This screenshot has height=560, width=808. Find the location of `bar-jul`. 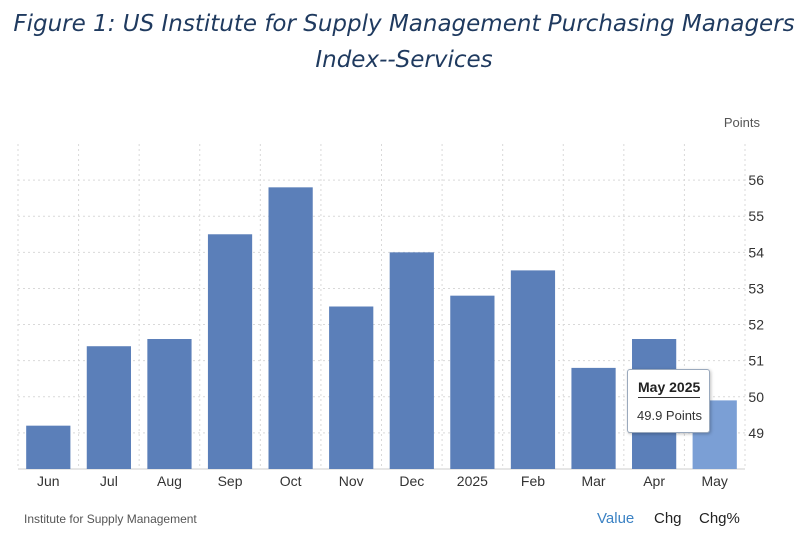

bar-jul is located at coordinates (108, 407).